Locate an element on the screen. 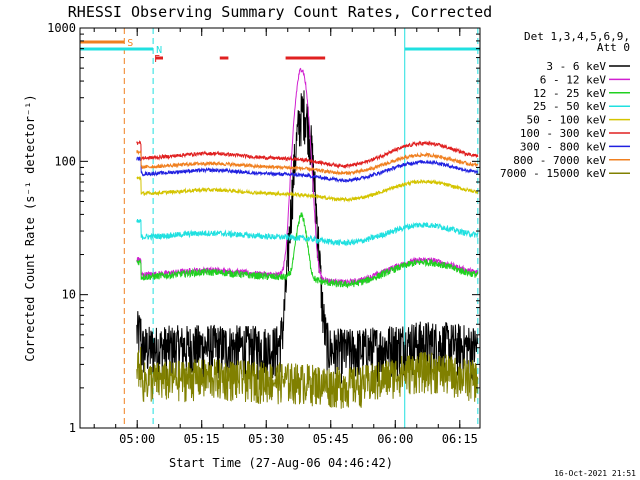  legend-label-2: 12 - 25 keV is located at coordinates (569, 93).